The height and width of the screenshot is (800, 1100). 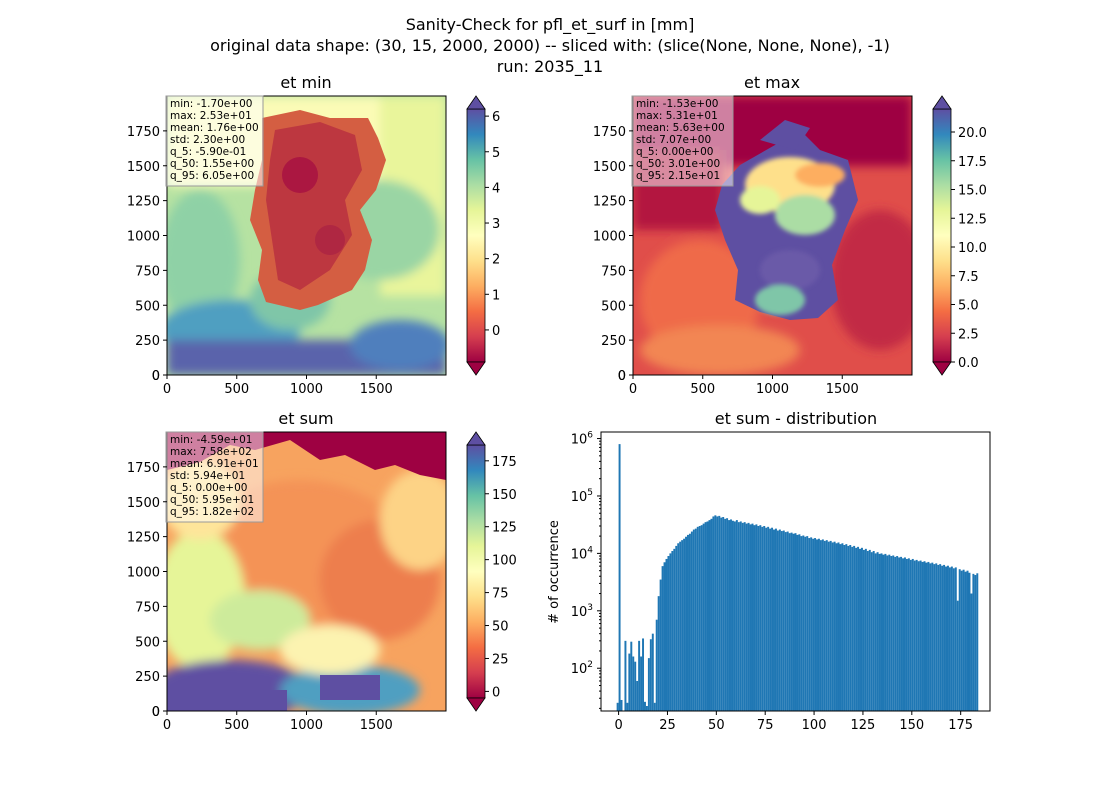 What do you see at coordinates (582, 439) in the screenshot?
I see `y-tick-label: 10⁶` at bounding box center [582, 439].